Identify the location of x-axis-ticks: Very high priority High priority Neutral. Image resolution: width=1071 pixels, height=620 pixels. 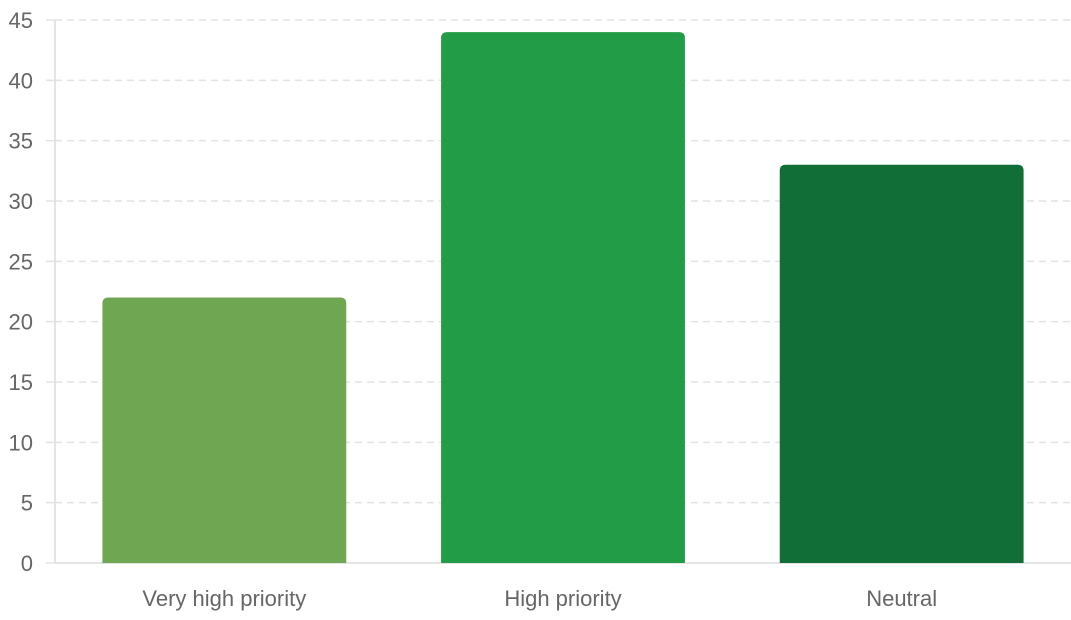
(539, 598).